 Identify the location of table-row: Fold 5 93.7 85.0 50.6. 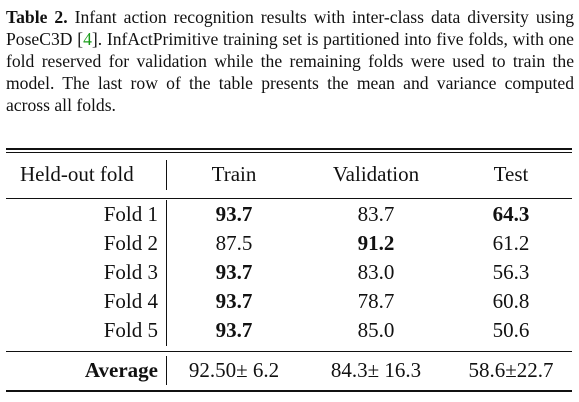
(289, 330).